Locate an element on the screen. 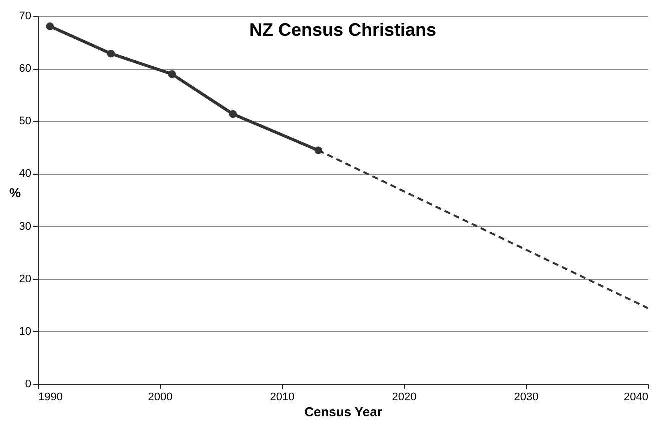 Image resolution: width=663 pixels, height=427 pixels. y-tick-label: 70 is located at coordinates (25, 16).